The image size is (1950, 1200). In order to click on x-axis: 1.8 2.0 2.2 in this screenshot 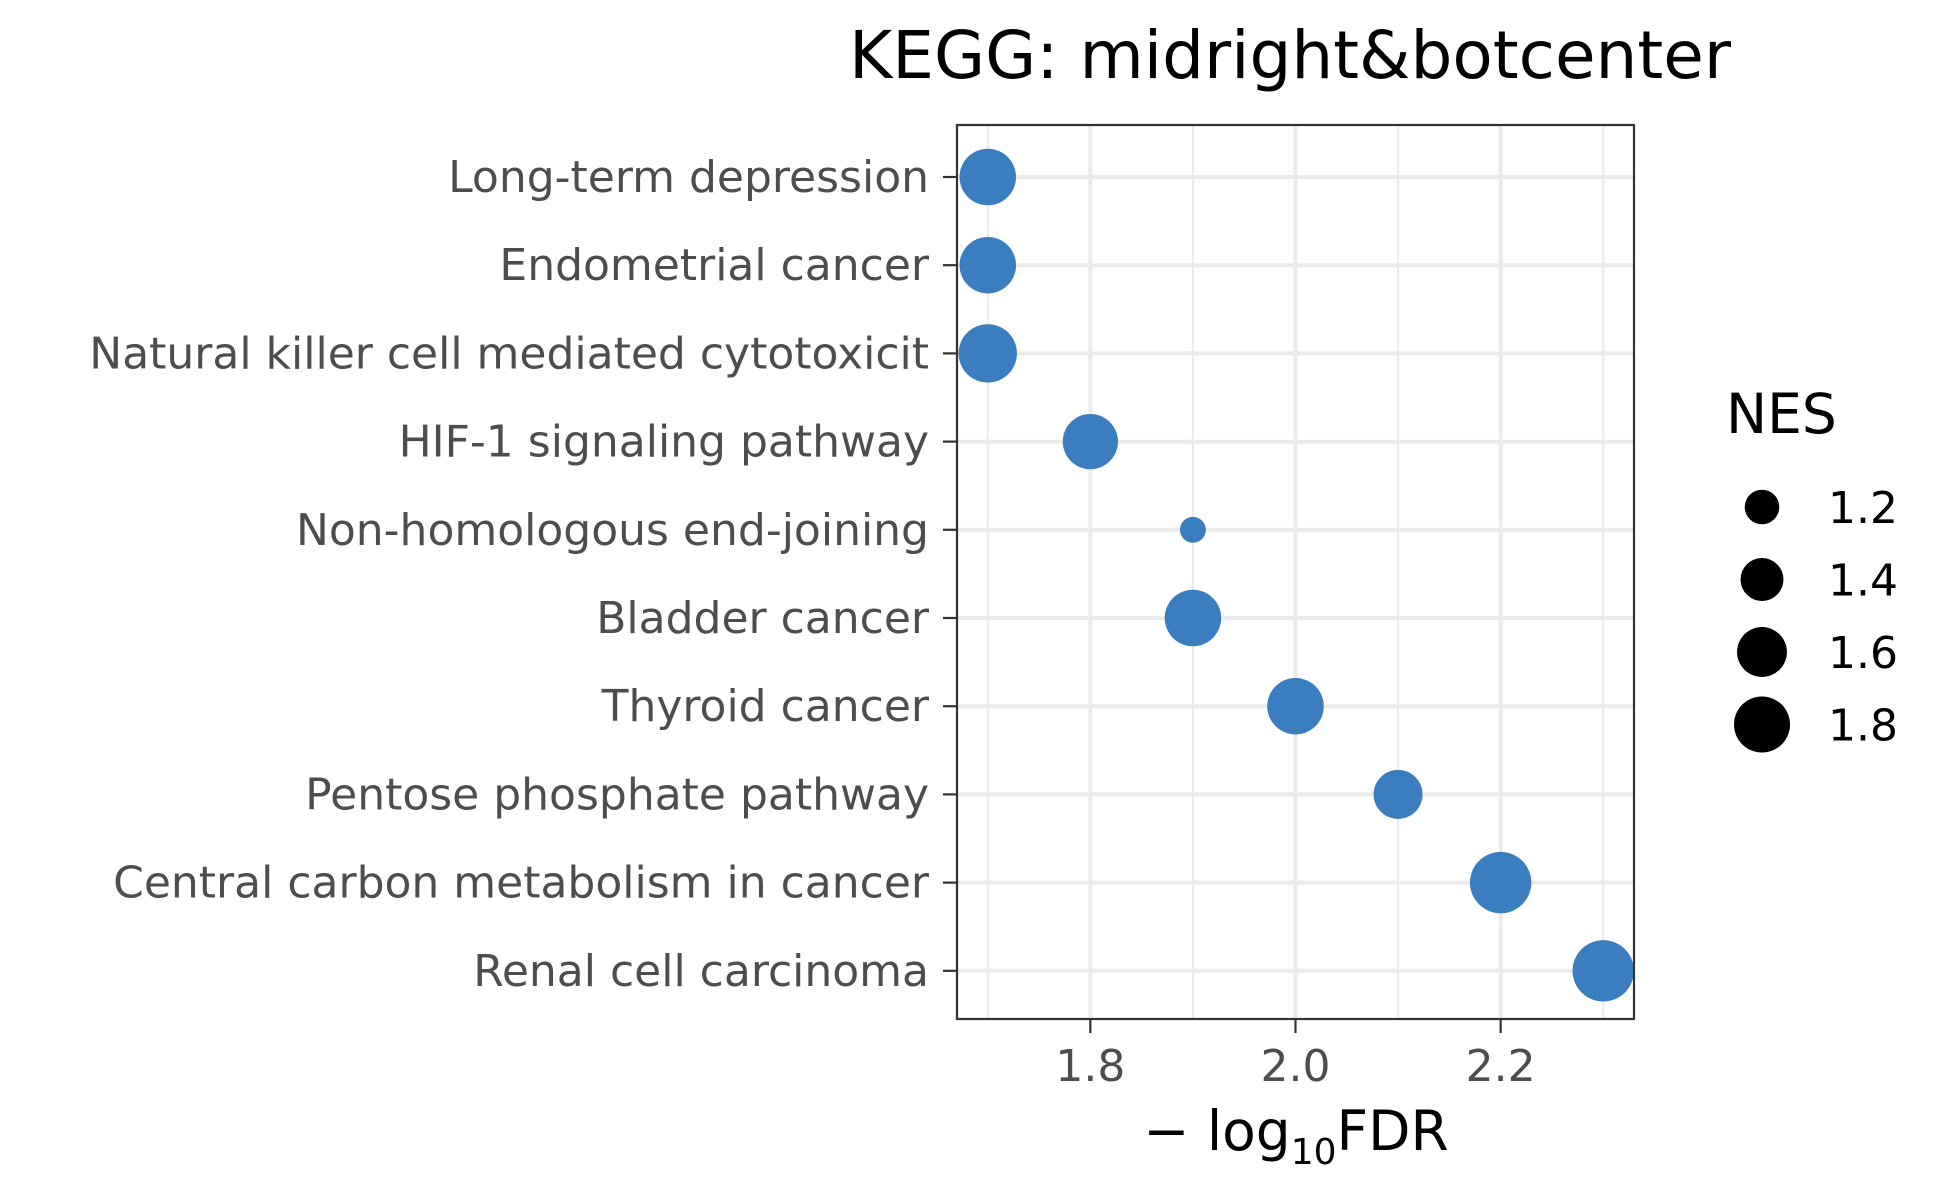, I will do `click(1295, 1055)`.